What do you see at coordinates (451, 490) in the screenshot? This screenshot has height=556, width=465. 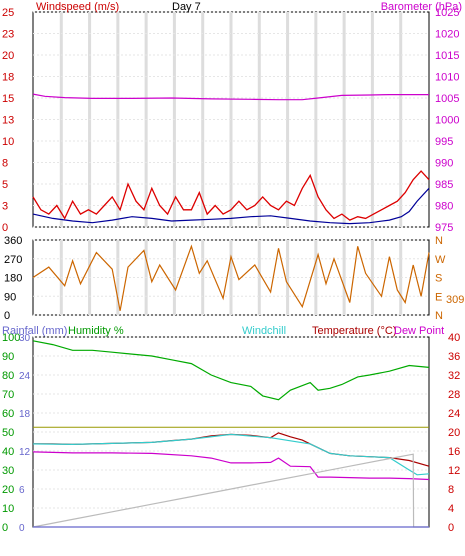 I see `temperature-tick-label: 8` at bounding box center [451, 490].